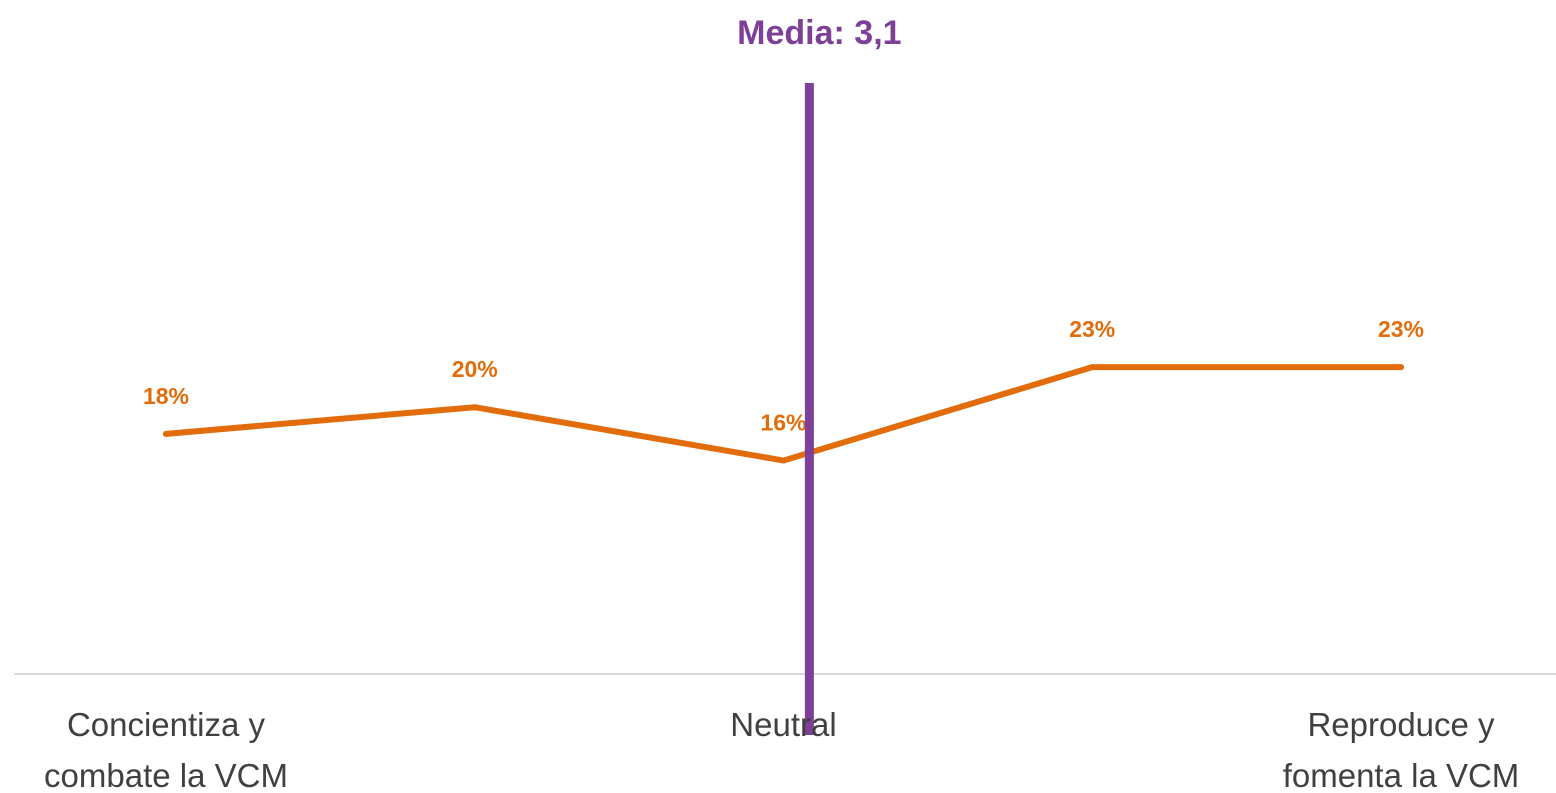 Image resolution: width=1556 pixels, height=793 pixels. What do you see at coordinates (166, 775) in the screenshot?
I see `category-label-line: combate la VCM` at bounding box center [166, 775].